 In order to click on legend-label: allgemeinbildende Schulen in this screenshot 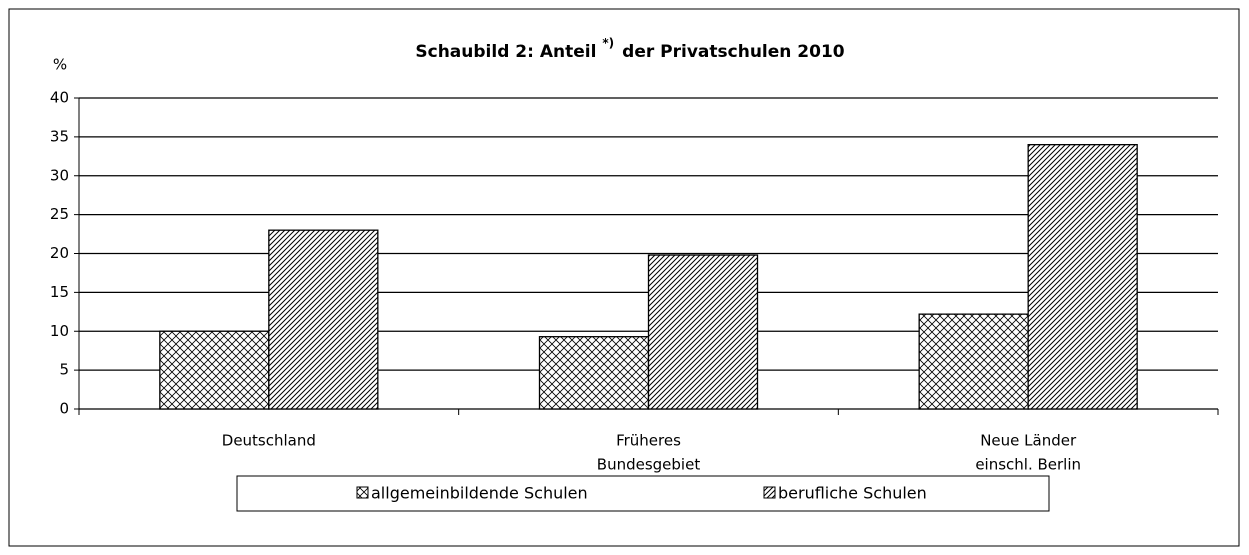, I will do `click(479, 493)`.